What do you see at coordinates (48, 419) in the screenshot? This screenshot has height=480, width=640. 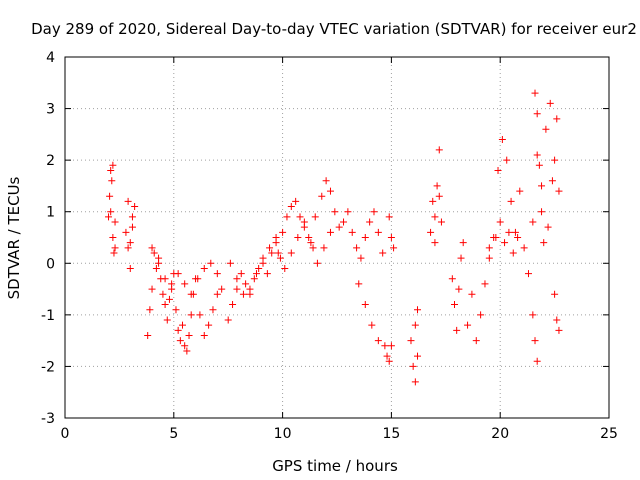 I see `y-tick-label: -3` at bounding box center [48, 419].